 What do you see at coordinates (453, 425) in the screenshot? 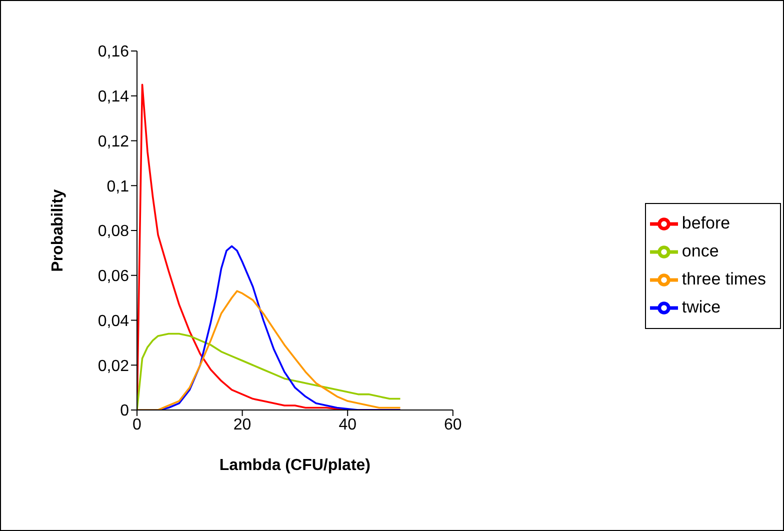
I see `x-tick-label: 60` at bounding box center [453, 425].